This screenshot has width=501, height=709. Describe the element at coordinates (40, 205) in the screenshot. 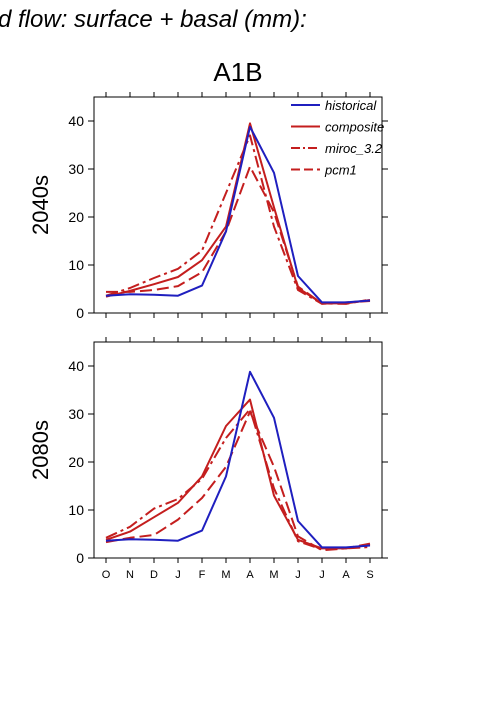

I see `panel-label: 2040s` at that location.